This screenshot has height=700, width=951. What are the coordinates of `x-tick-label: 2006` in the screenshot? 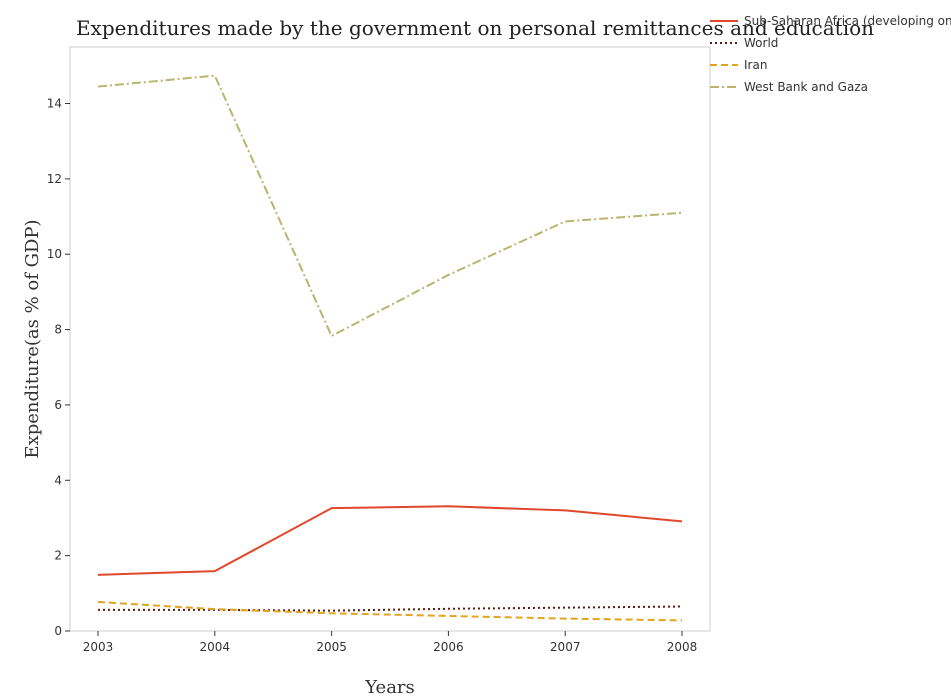 It's located at (448, 647).